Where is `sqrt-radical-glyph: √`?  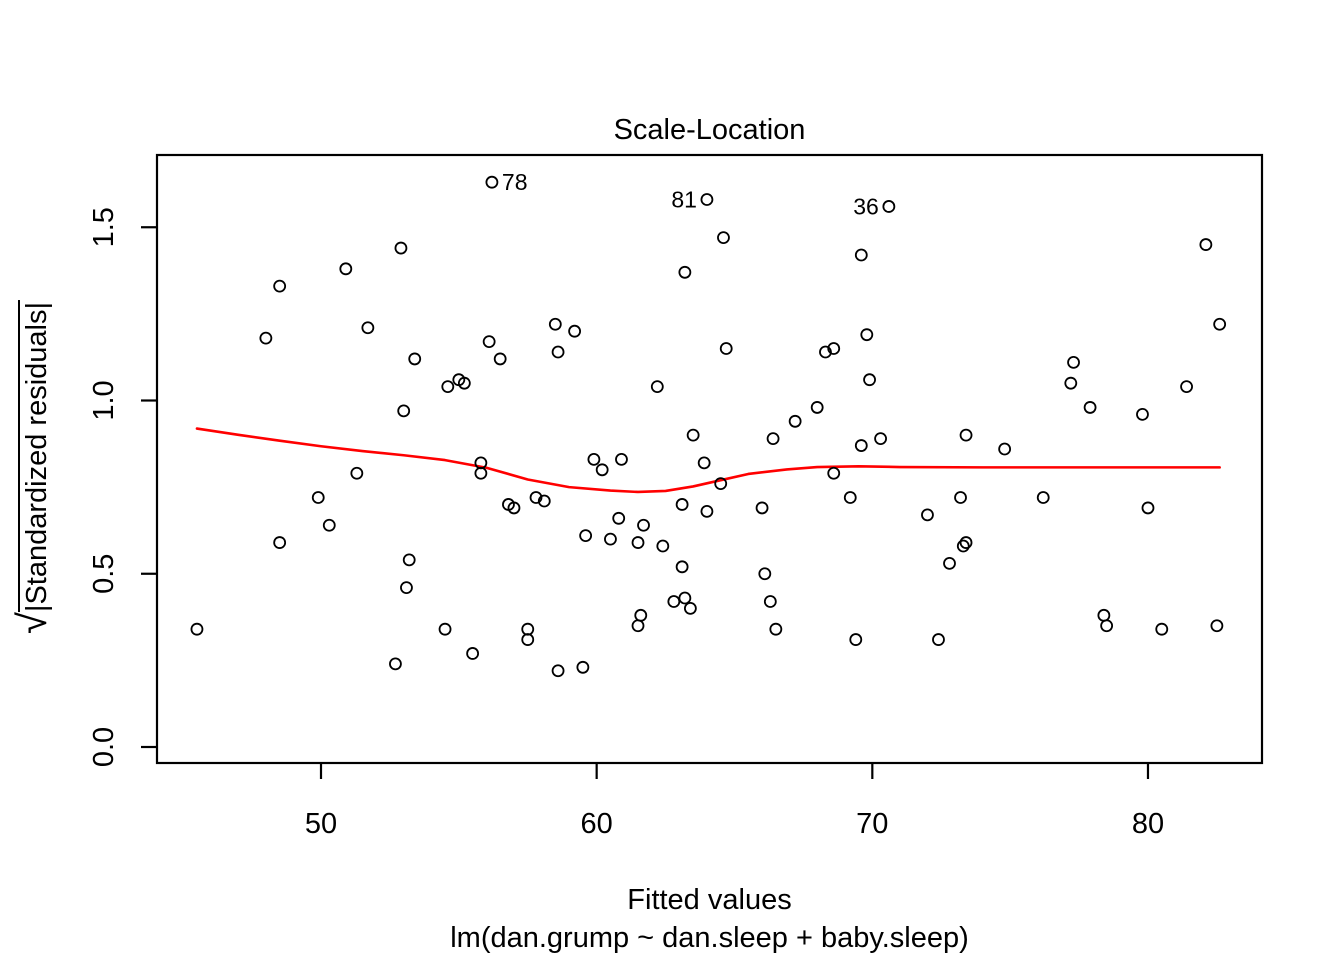 sqrt-radical-glyph: √ is located at coordinates (33, 623).